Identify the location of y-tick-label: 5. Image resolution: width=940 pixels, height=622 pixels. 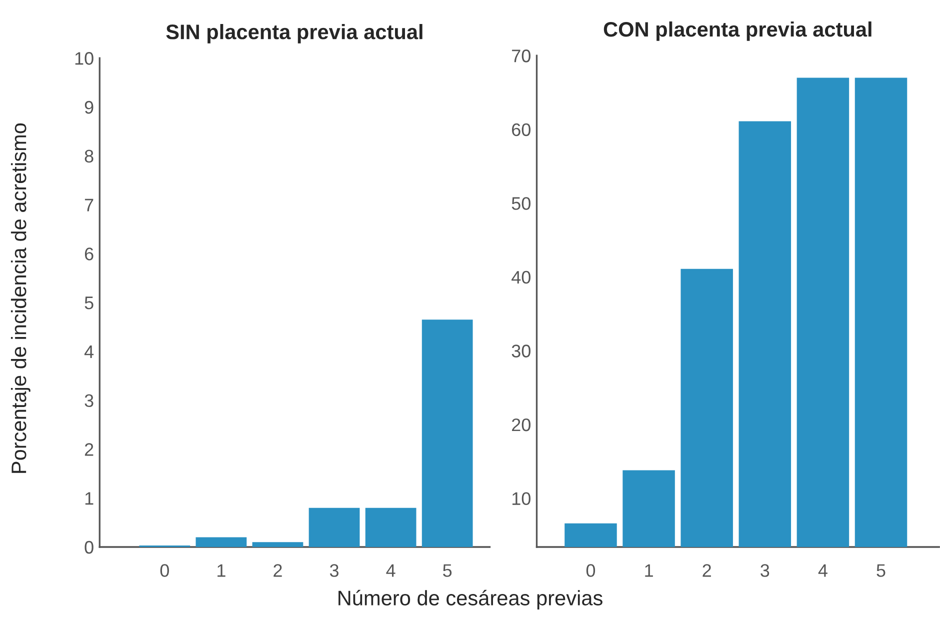
(89, 303).